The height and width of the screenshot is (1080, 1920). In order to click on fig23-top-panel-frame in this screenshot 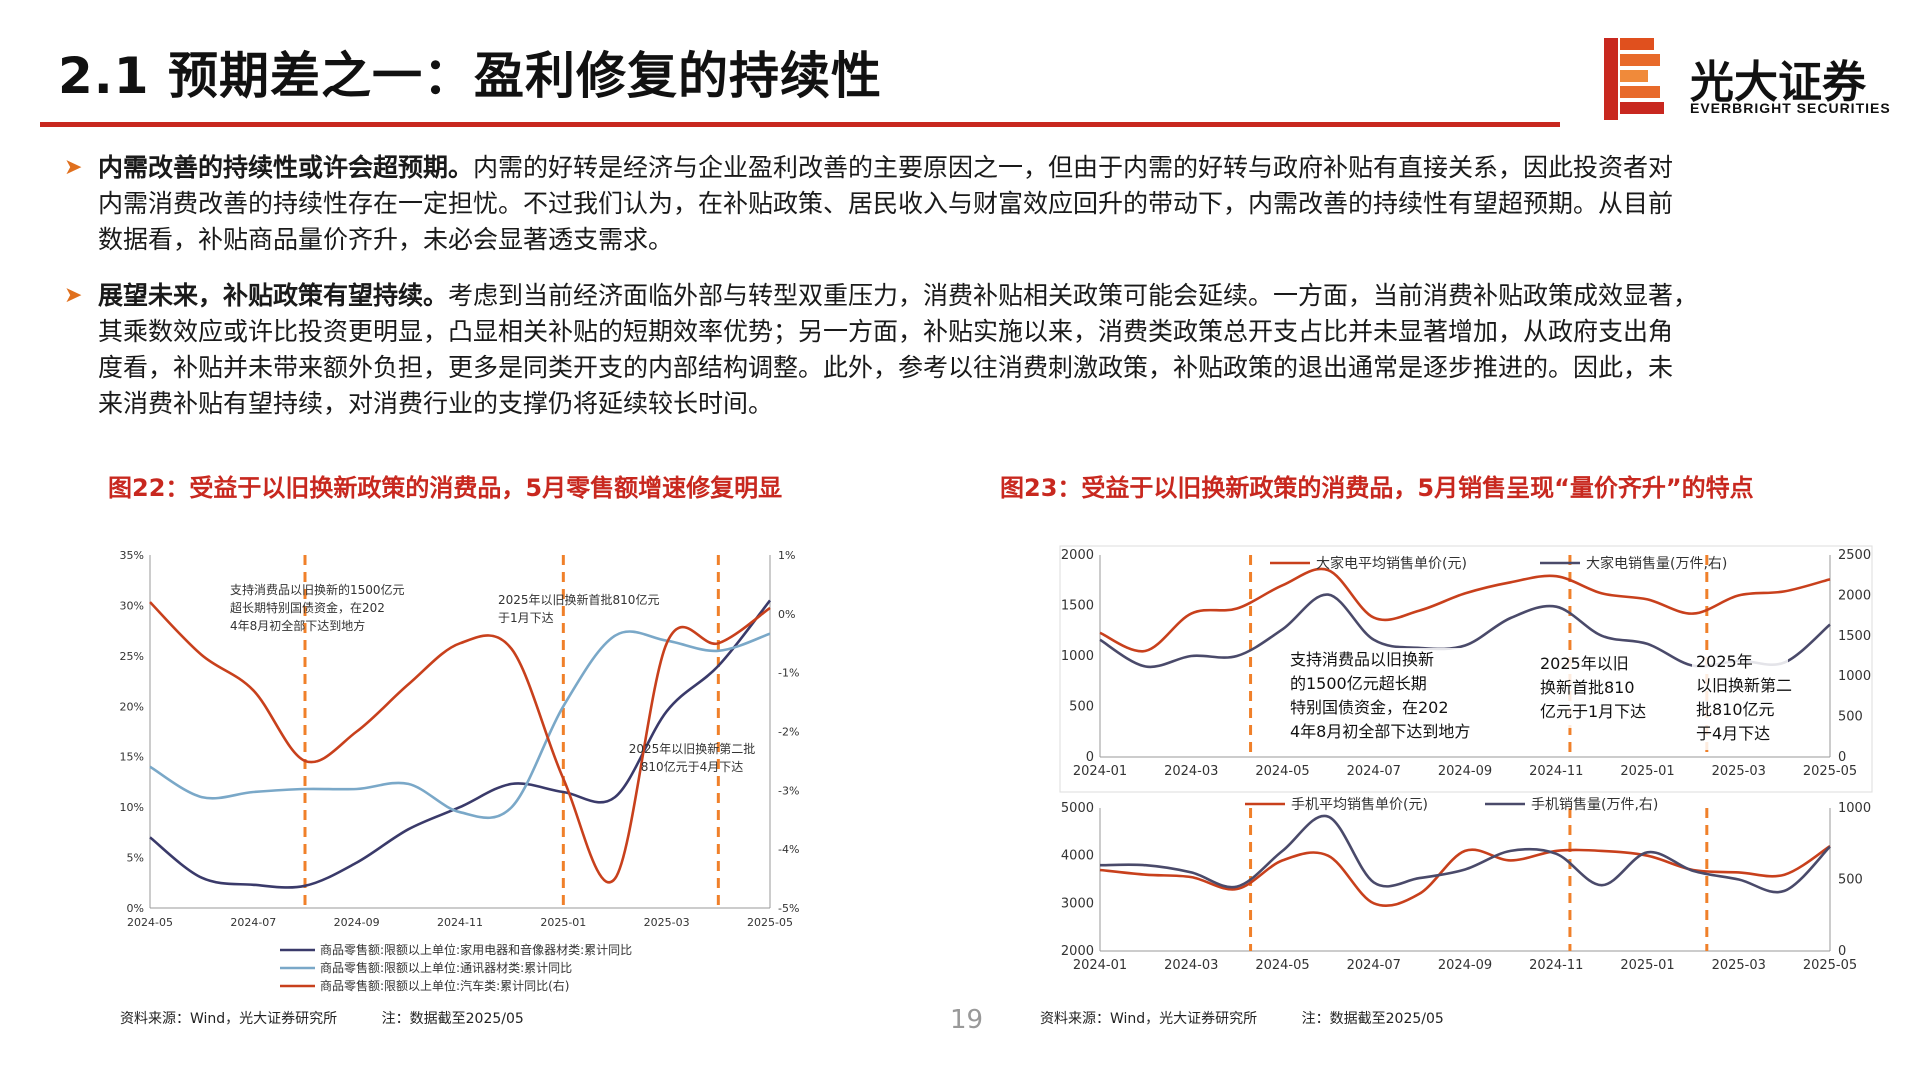, I will do `click(1466, 669)`.